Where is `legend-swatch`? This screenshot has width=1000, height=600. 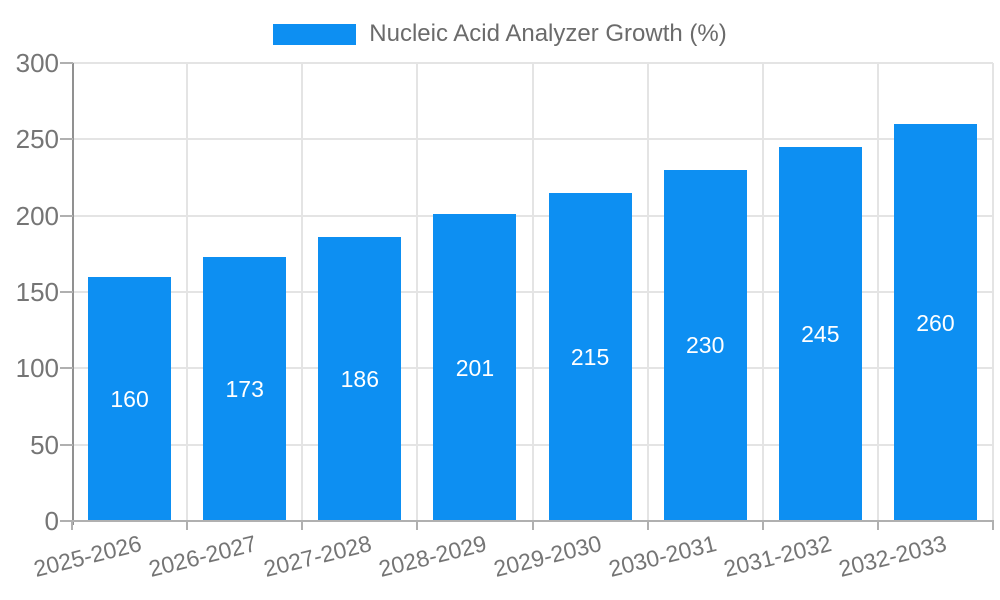 legend-swatch is located at coordinates (315, 34).